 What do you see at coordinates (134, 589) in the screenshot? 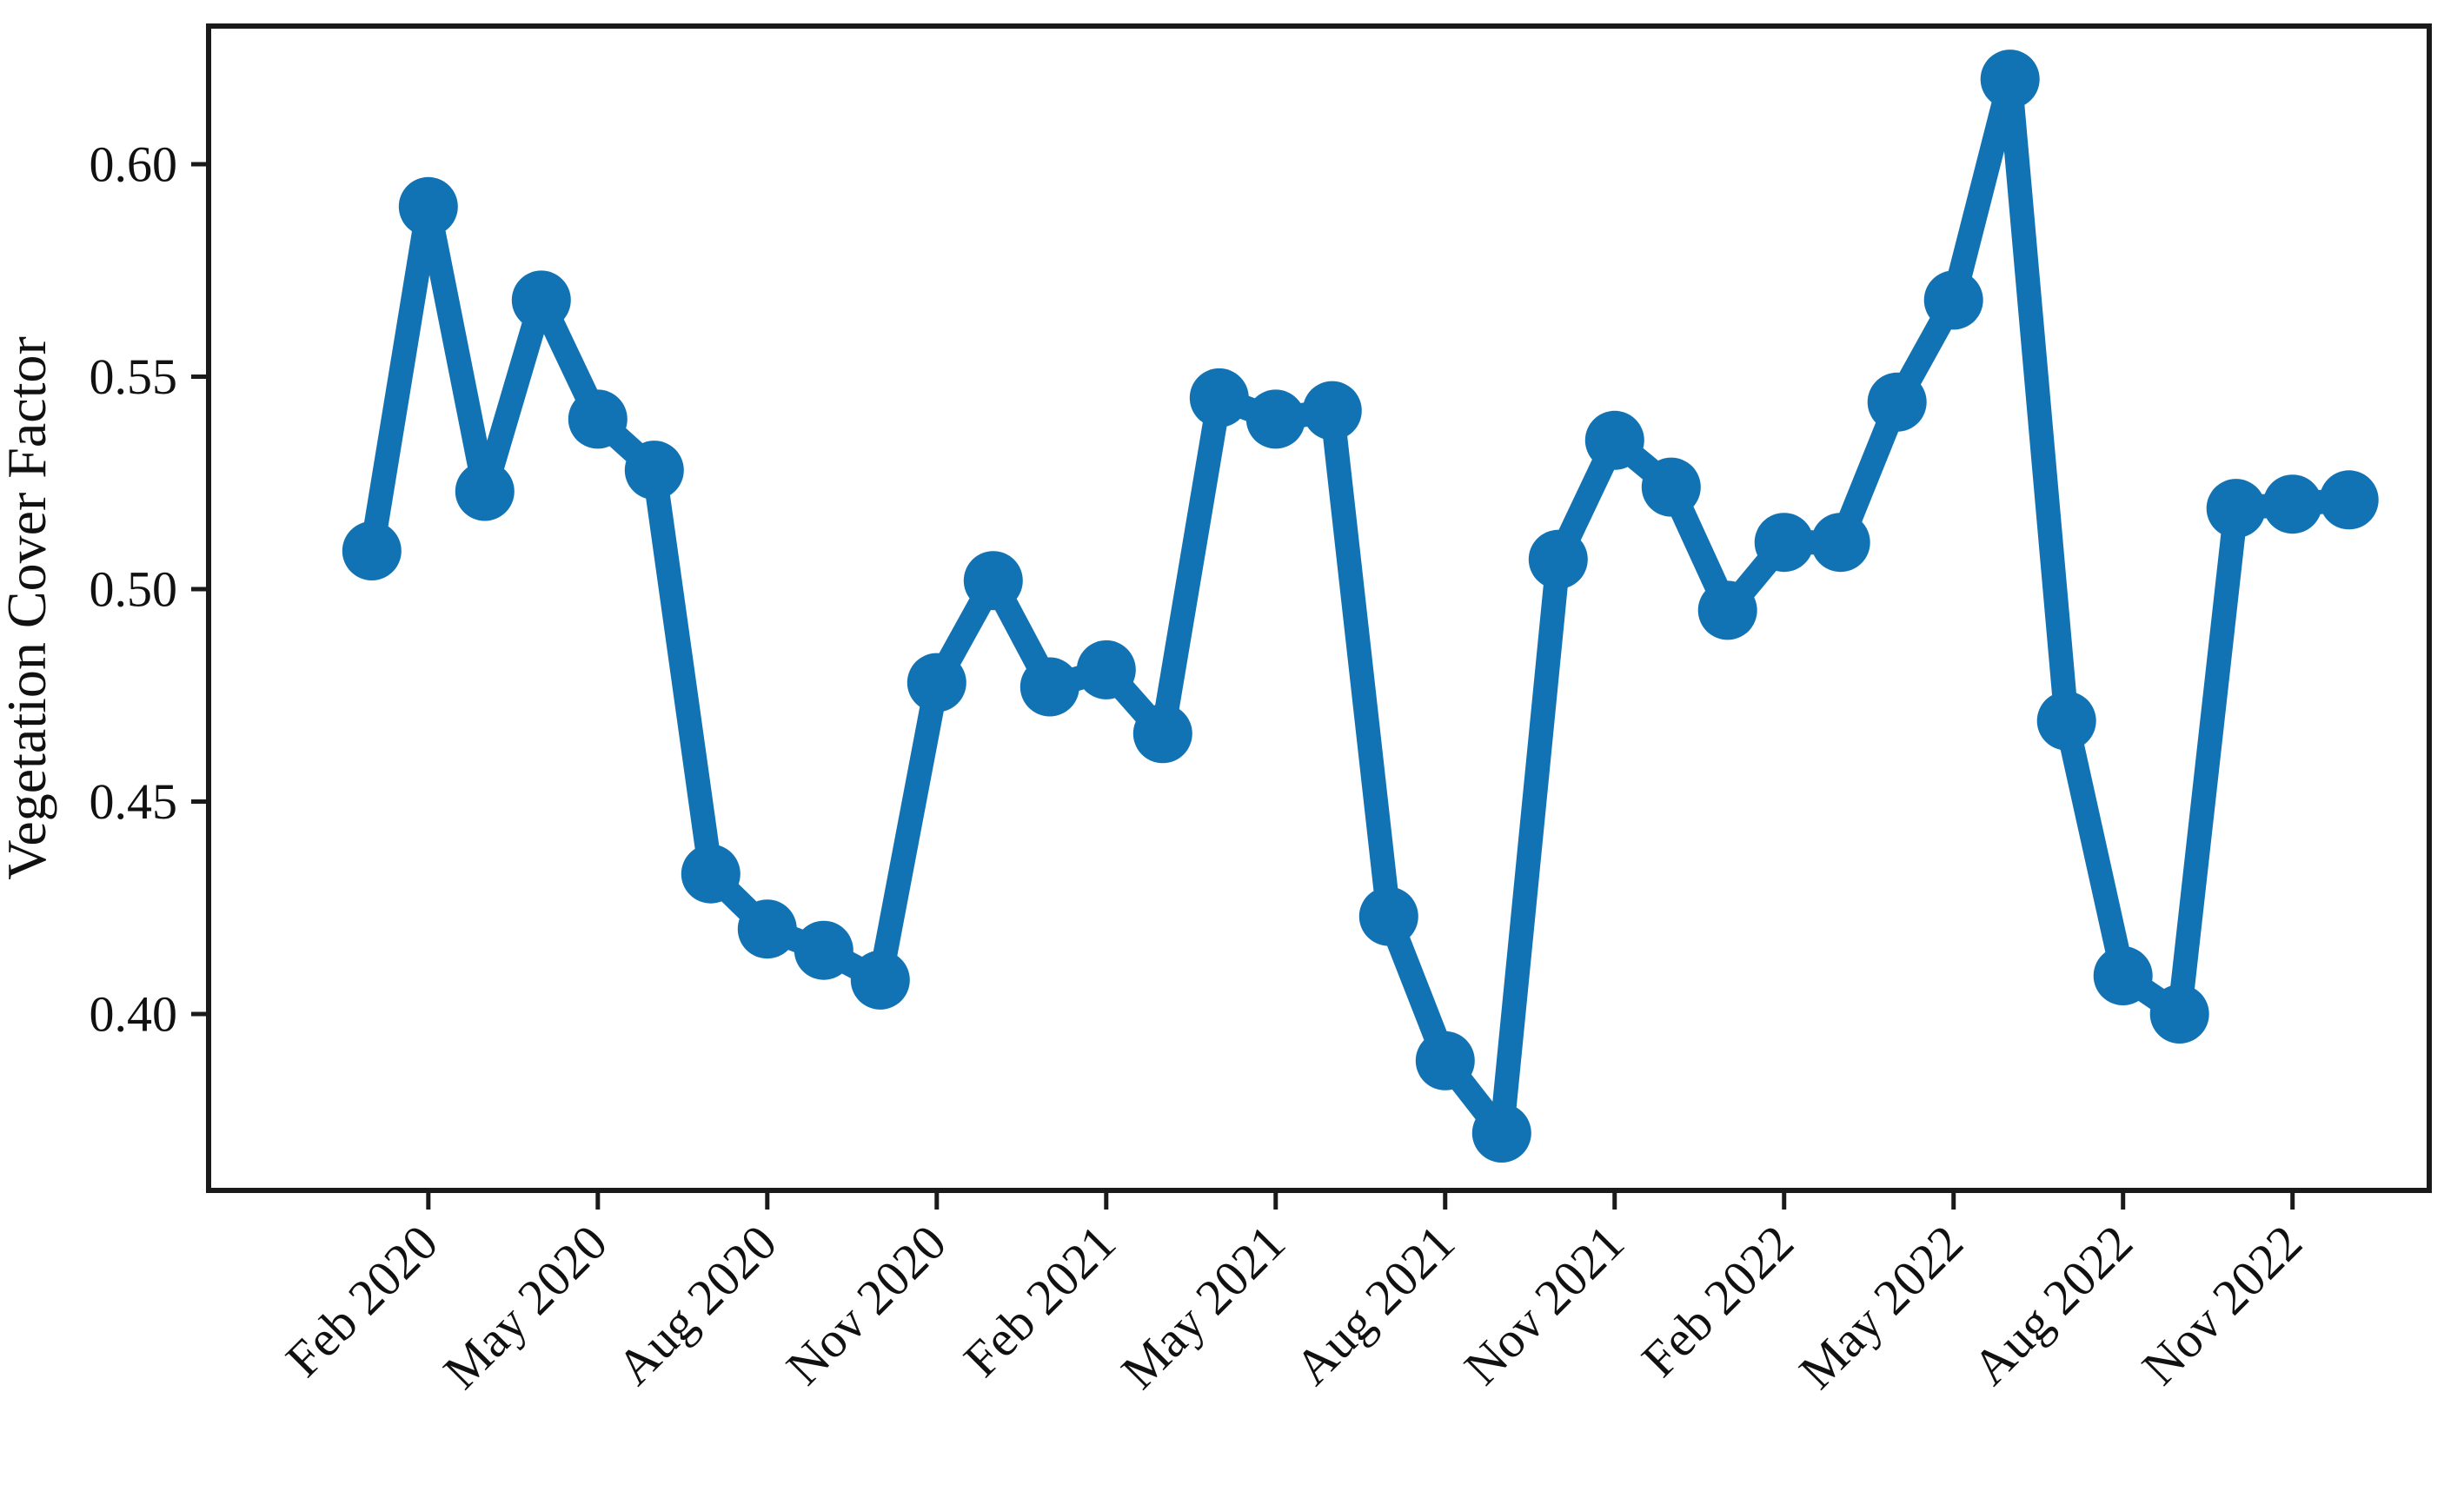
I see `y-tick-label: 0.50` at bounding box center [134, 589].